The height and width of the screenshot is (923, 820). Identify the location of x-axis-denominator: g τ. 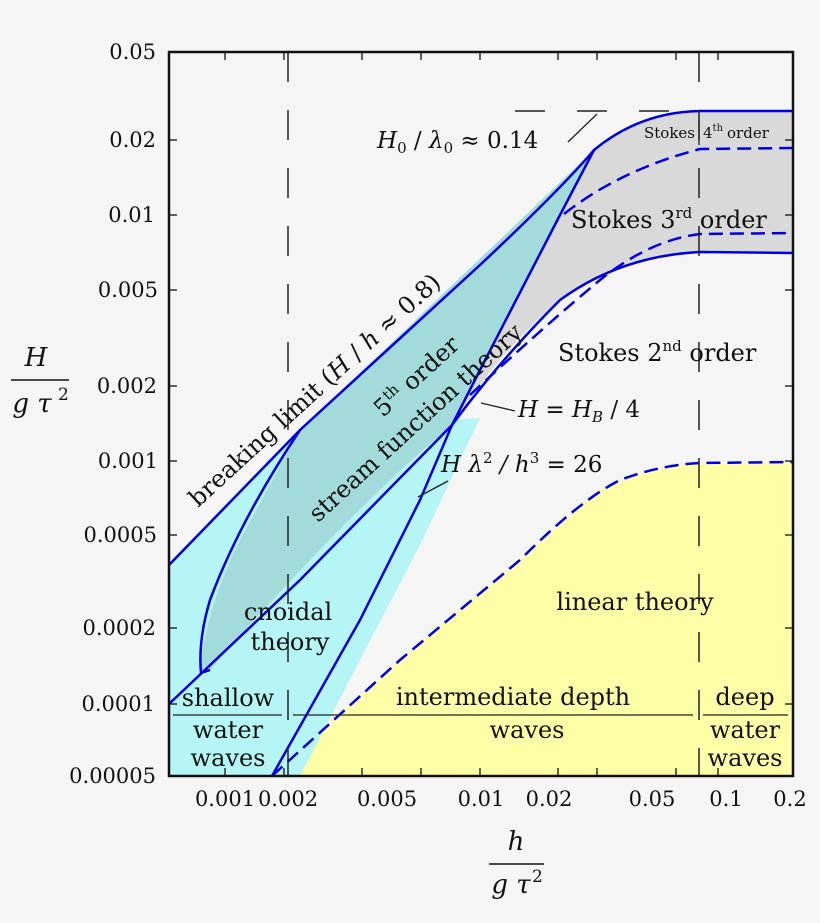
(511, 885).